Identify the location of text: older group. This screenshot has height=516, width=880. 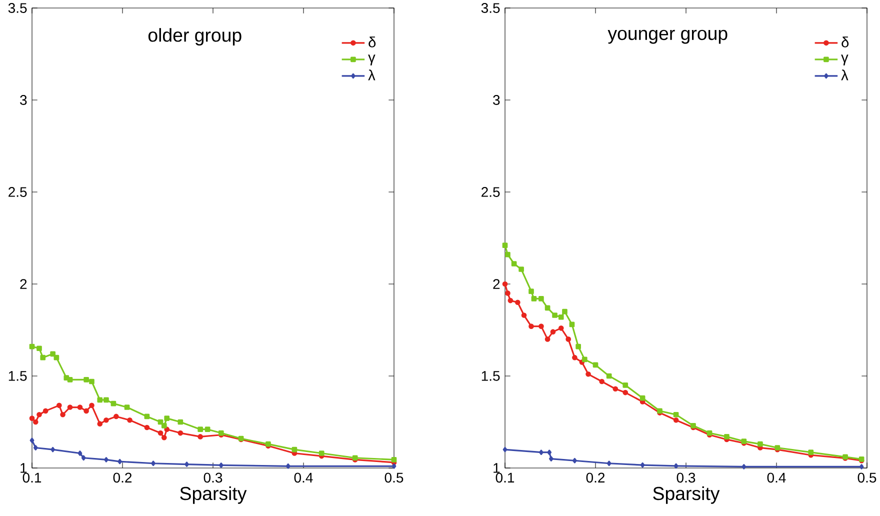
(195, 37).